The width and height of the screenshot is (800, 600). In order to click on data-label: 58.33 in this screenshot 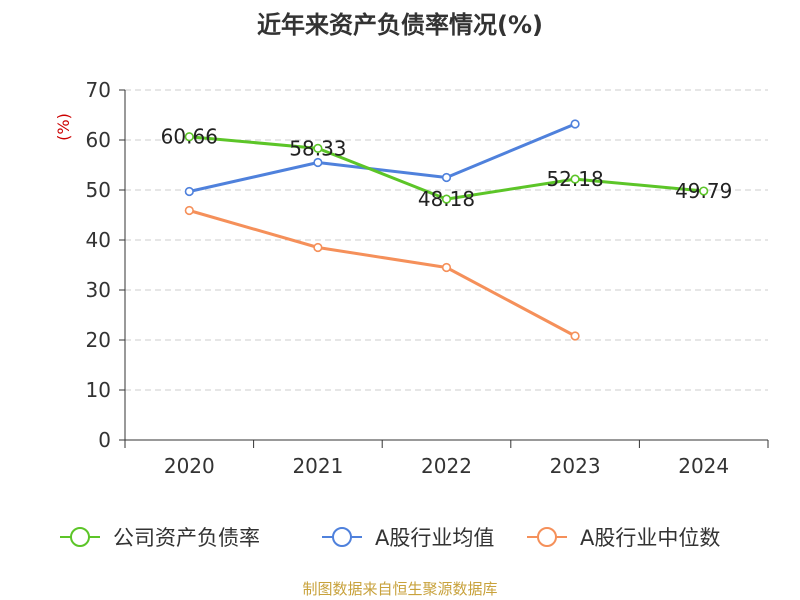, I will do `click(317, 148)`.